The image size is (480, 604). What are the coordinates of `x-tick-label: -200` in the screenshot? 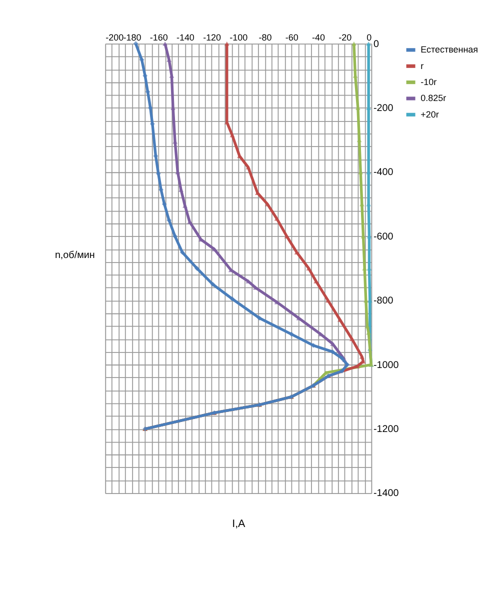 It's located at (115, 37).